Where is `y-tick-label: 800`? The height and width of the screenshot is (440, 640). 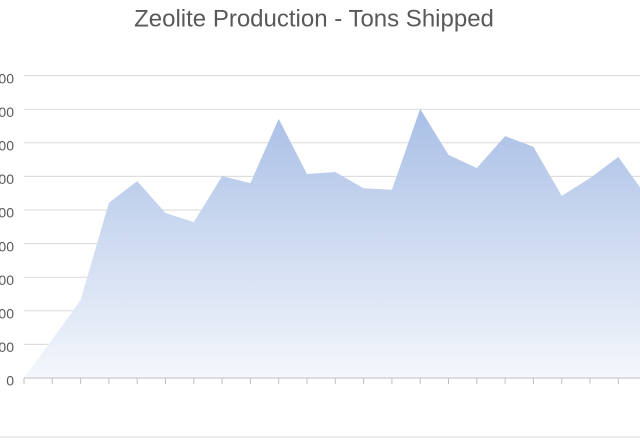 y-tick-label: 800 is located at coordinates (7, 112).